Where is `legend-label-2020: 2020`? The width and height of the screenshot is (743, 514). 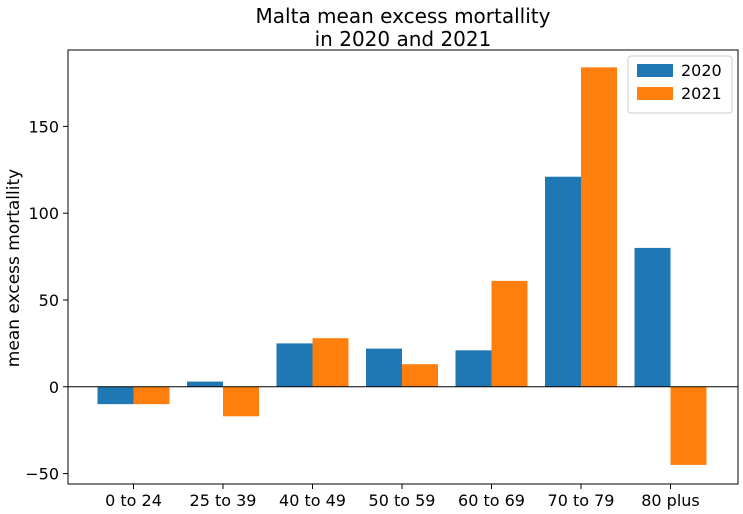 legend-label-2020: 2020 is located at coordinates (701, 70).